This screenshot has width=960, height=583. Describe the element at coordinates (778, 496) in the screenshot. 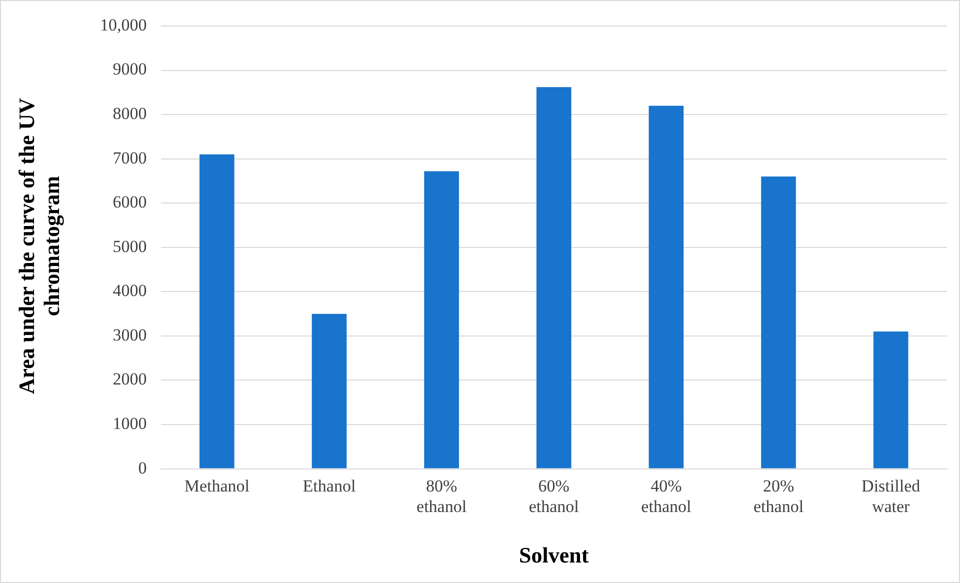

I see `x-tick-label: 20% ethanol` at that location.